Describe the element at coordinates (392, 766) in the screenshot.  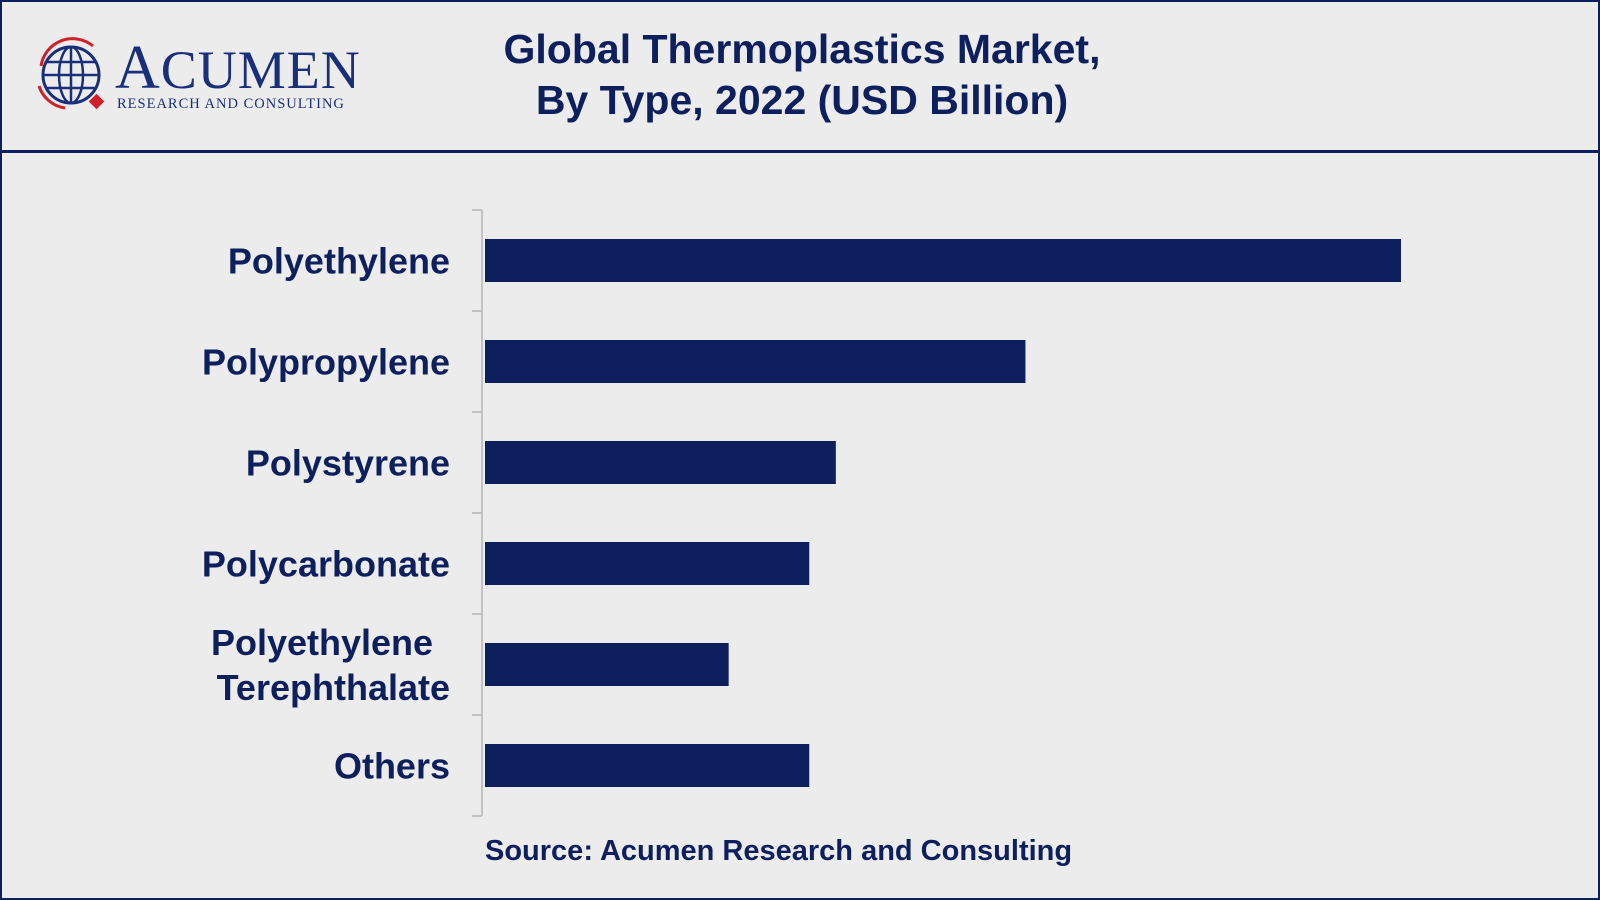
I see `category-label: Others` at that location.